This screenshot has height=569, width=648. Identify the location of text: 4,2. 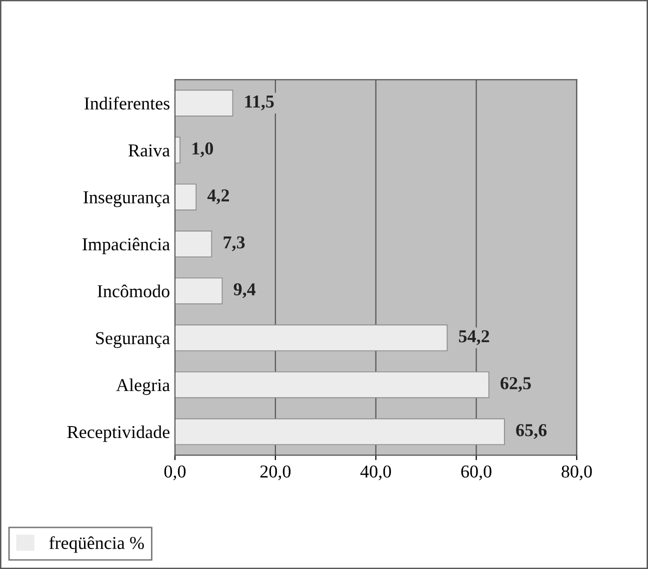
(218, 196).